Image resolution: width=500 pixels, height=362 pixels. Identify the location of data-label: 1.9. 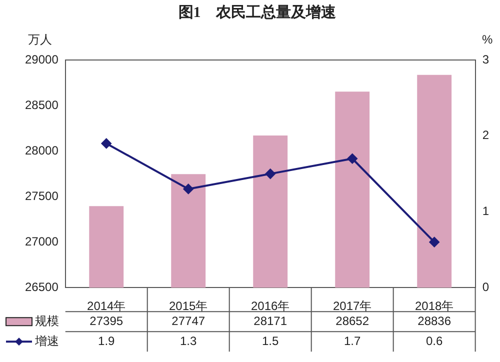
(107, 341).